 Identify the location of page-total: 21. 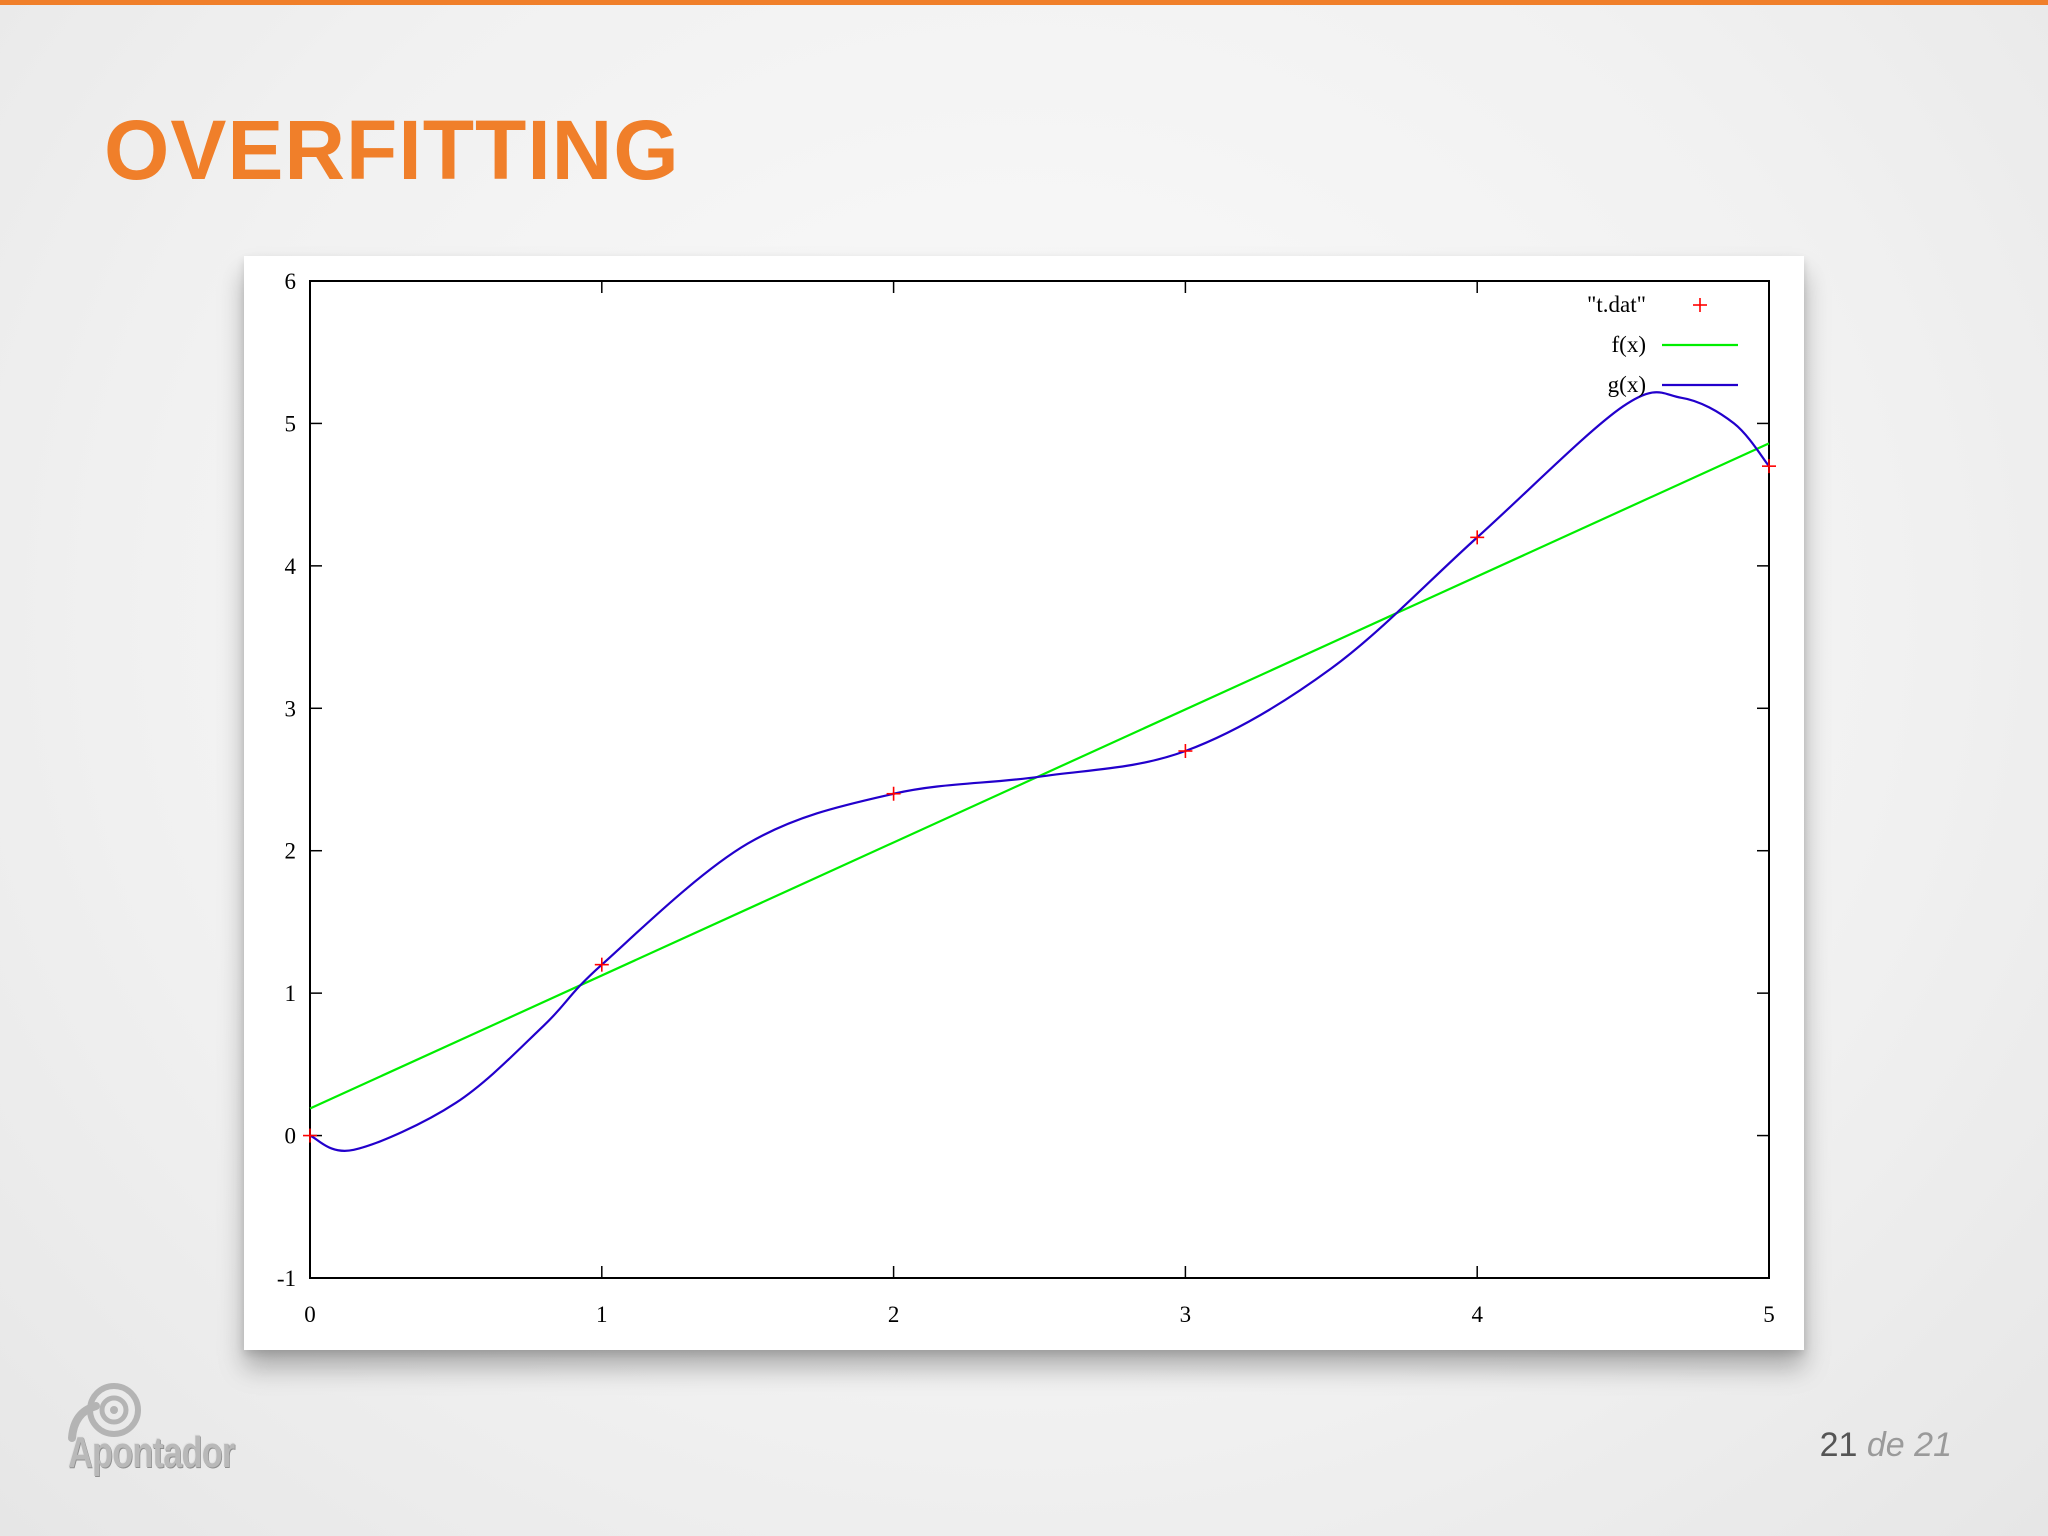
(1933, 1445).